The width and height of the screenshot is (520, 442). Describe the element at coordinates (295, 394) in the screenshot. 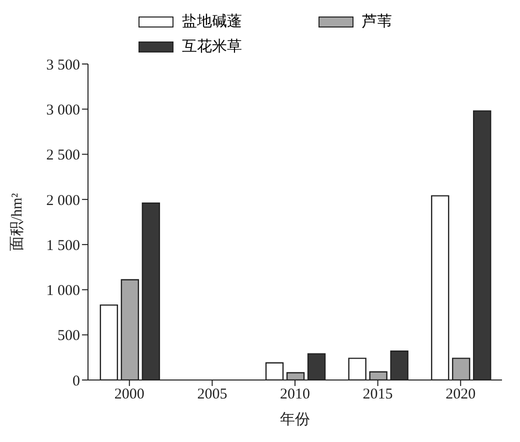

I see `x-tick-label: 2010` at that location.